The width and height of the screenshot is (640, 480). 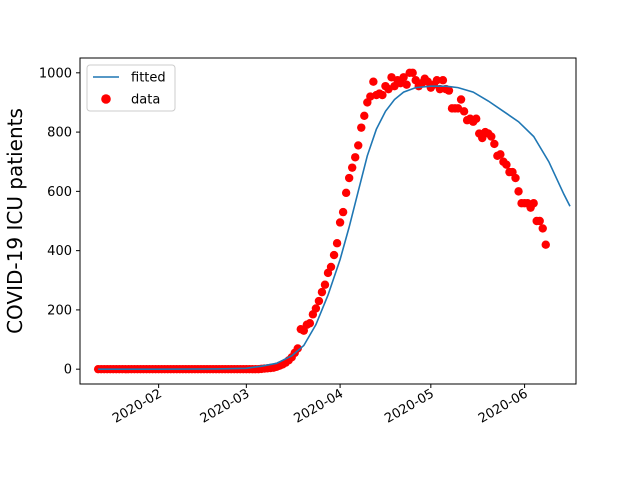 I want to click on legend: fitted data, so click(x=131, y=88).